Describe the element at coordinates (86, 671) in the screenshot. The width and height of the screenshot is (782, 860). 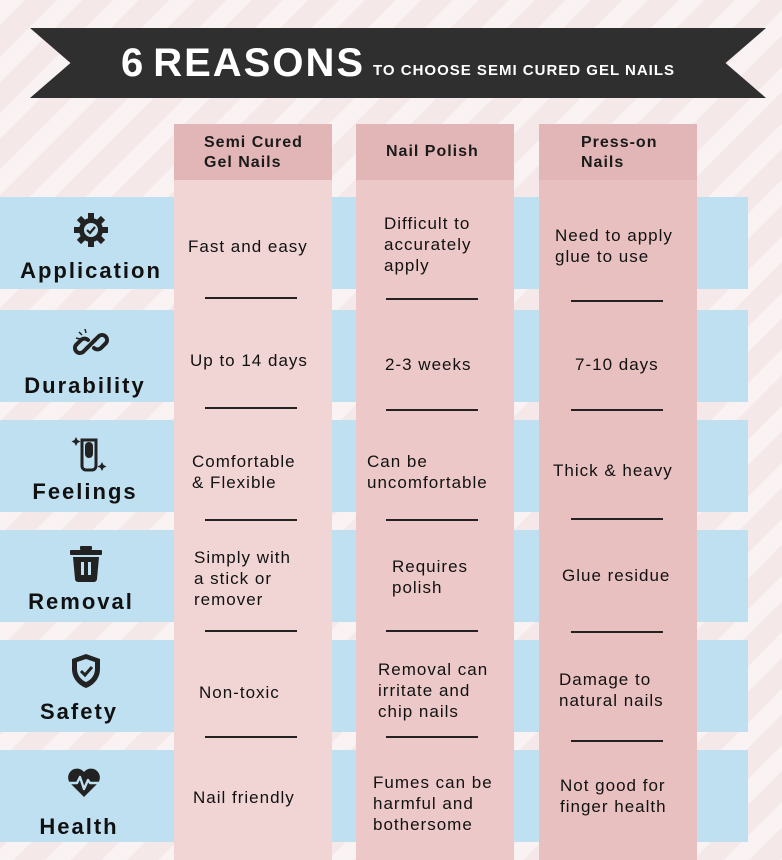
I see `shield-check-icon` at that location.